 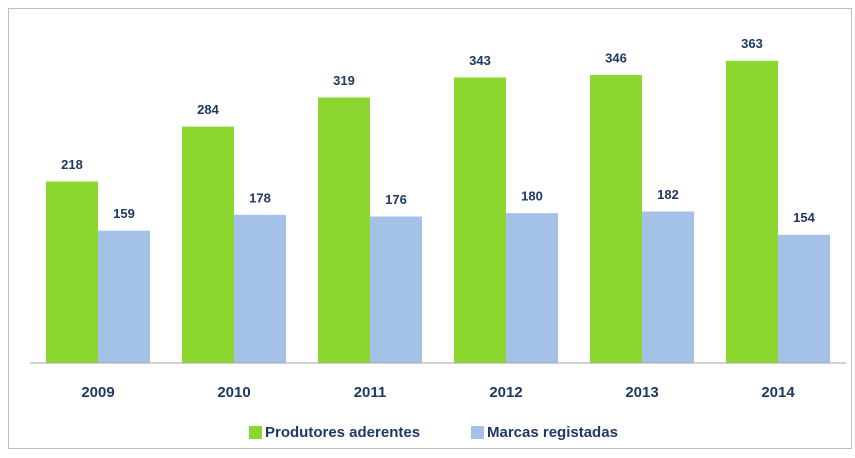 I want to click on data-label: 218, so click(x=72, y=164).